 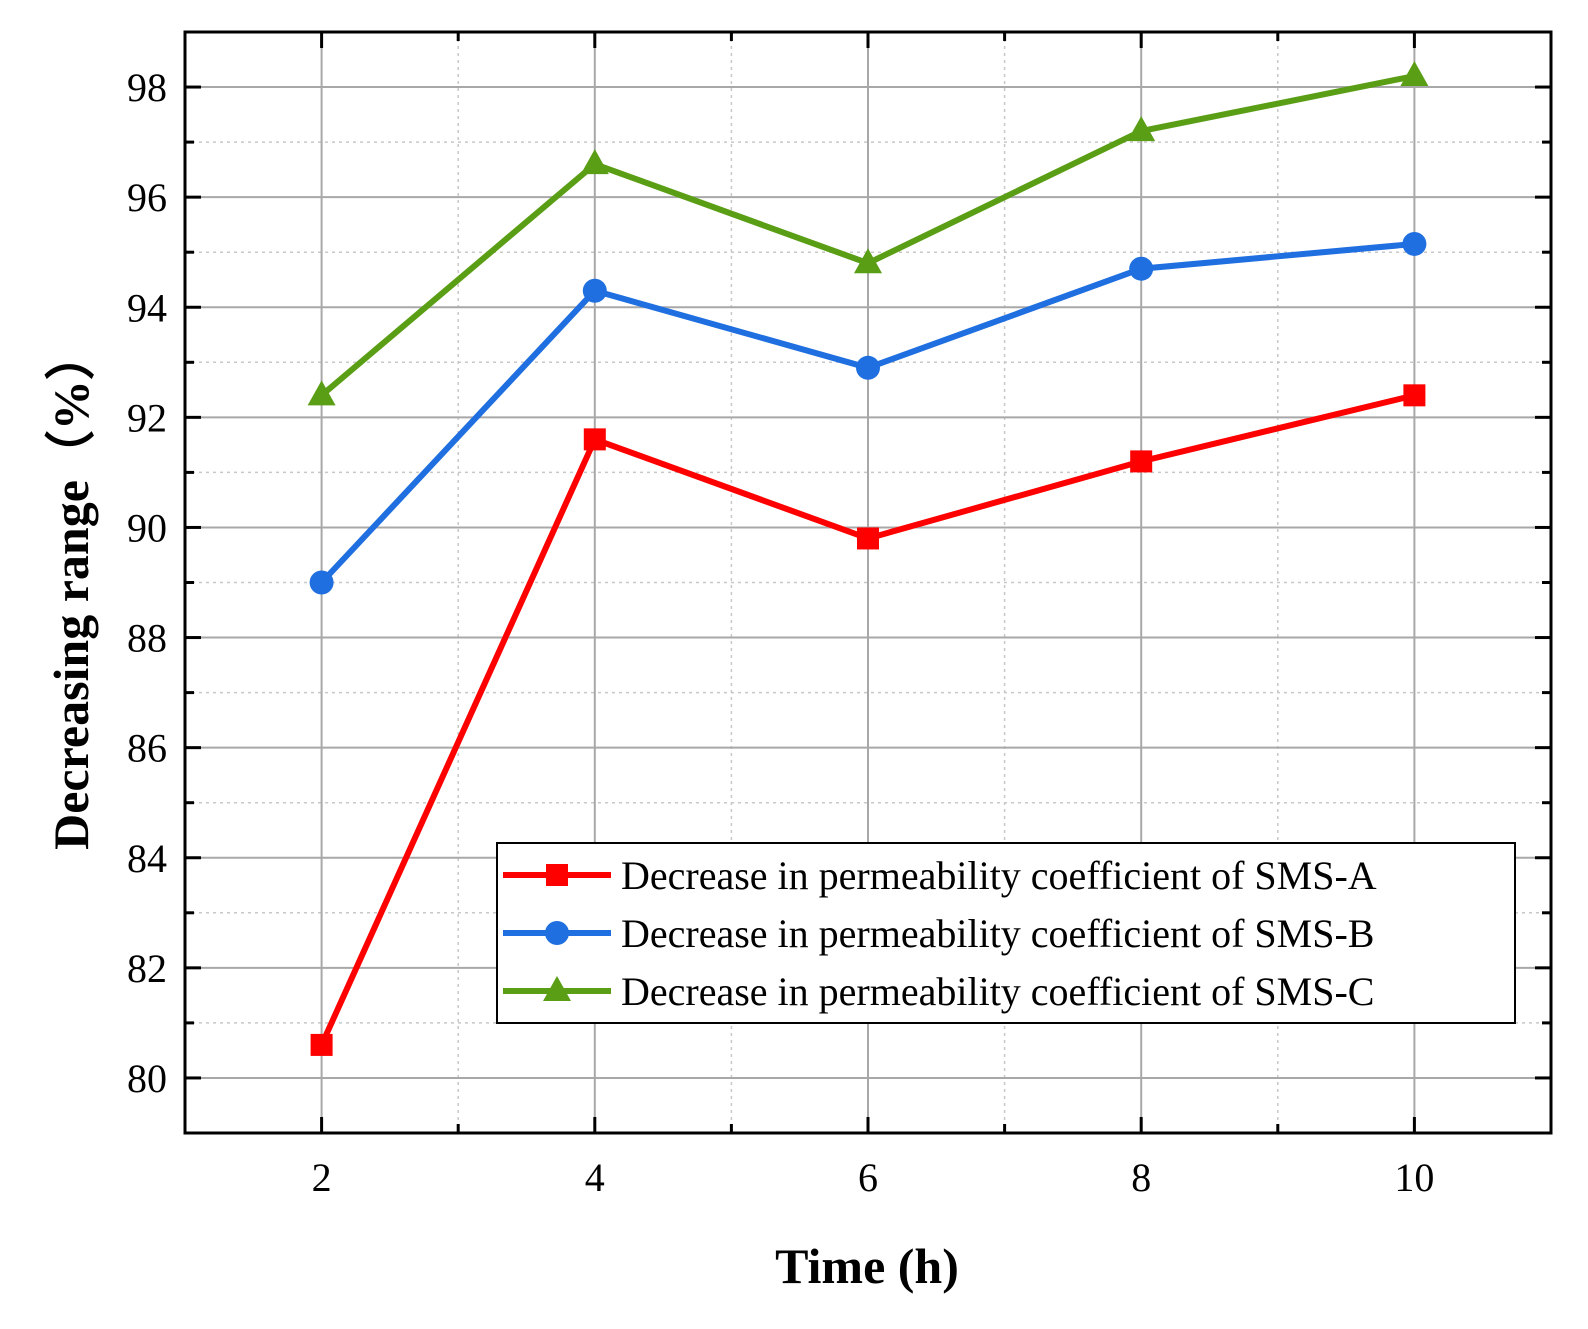 What do you see at coordinates (147, 968) in the screenshot?
I see `y-tick-label: 82` at bounding box center [147, 968].